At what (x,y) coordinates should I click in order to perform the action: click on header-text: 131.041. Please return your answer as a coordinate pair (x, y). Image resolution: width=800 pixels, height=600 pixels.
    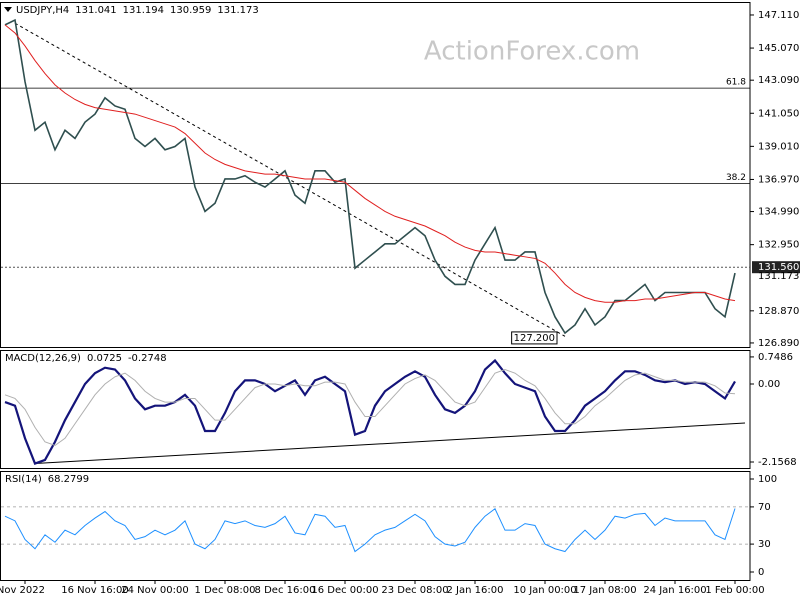
    Looking at the image, I should click on (95, 10).